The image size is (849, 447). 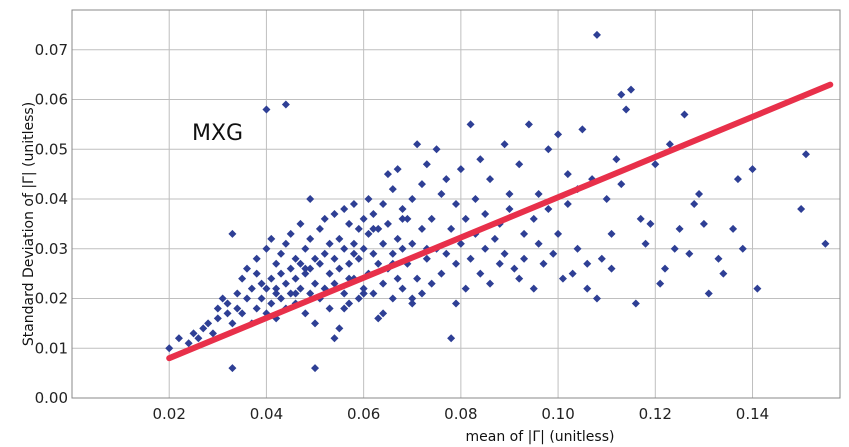 What do you see at coordinates (540, 437) in the screenshot?
I see `x-axis-title: mean of |Γ| (unitless)` at bounding box center [540, 437].